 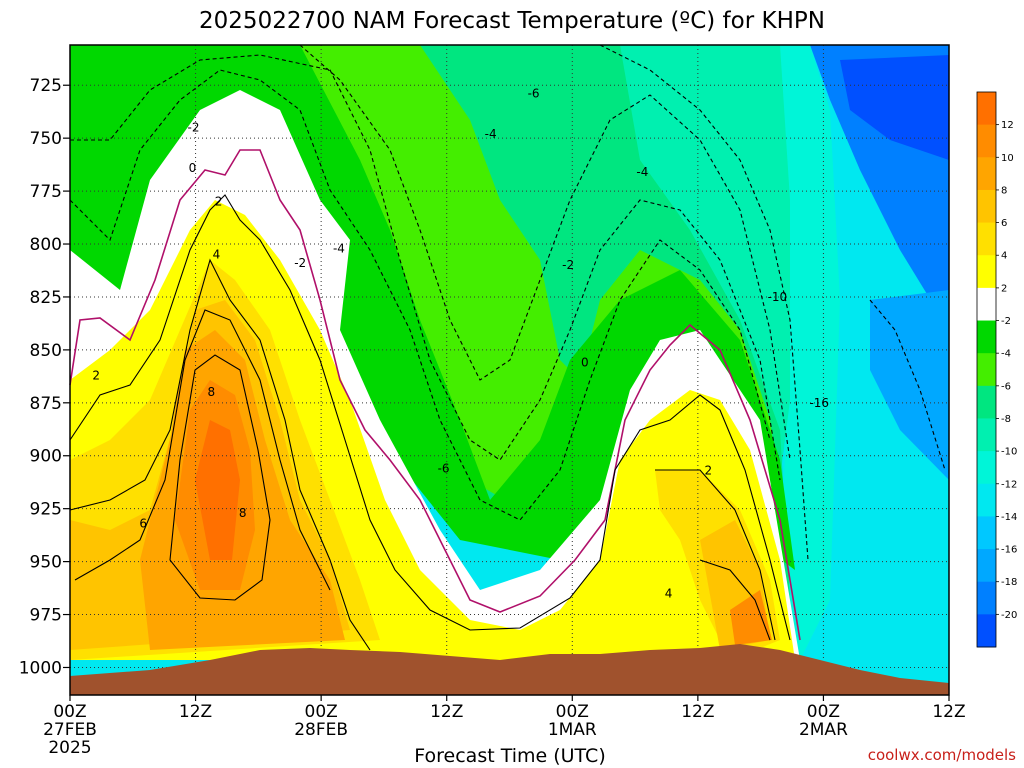 I want to click on contour-line-4-east, so click(x=735, y=600).